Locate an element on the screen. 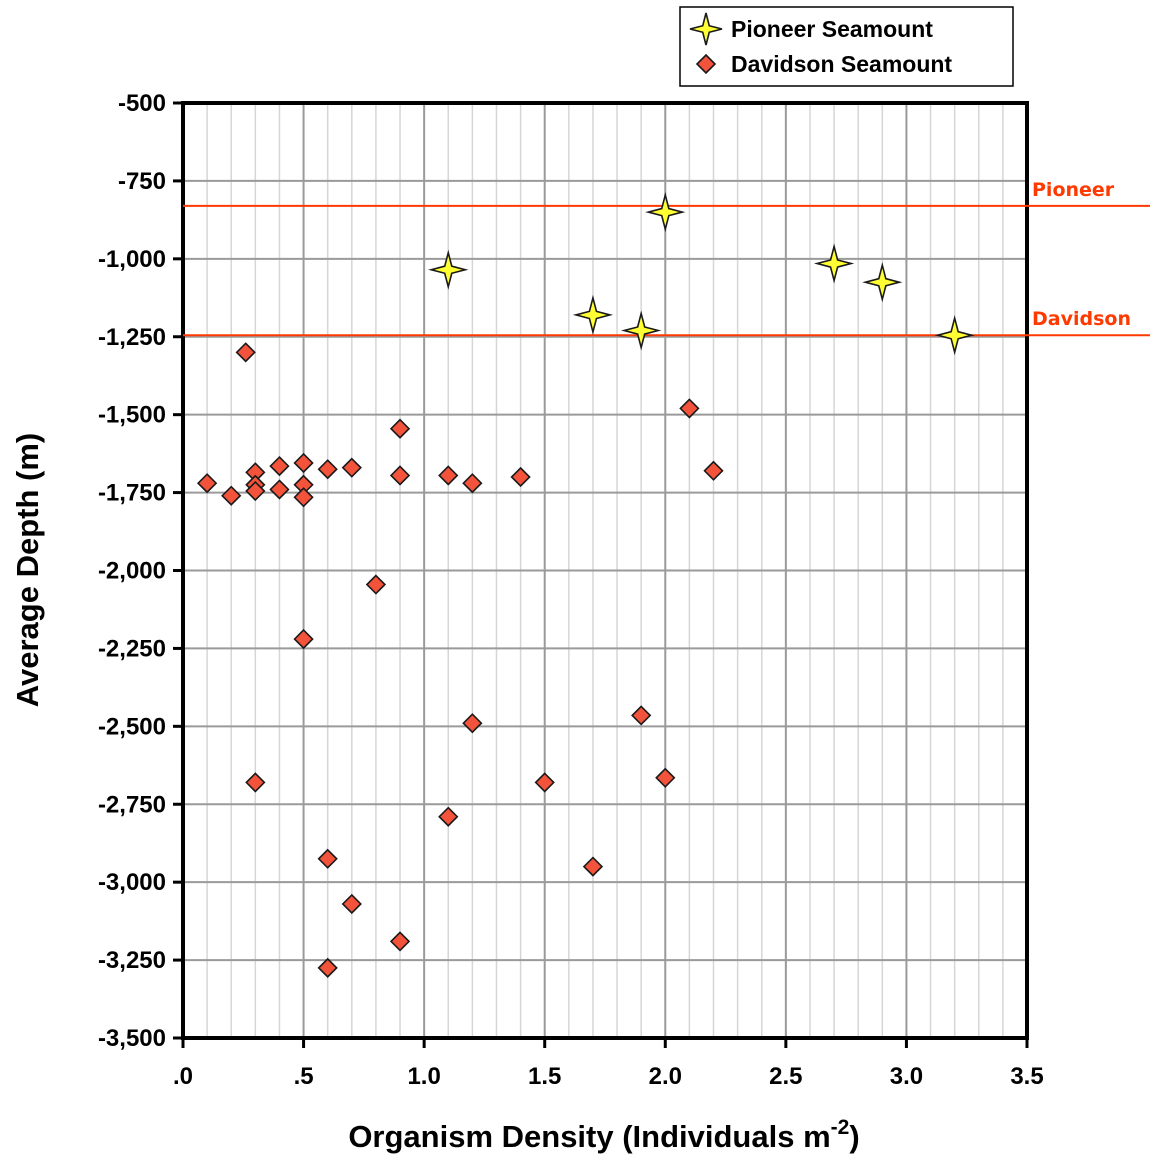  legend-label-pioneer: Pioneer Seamount is located at coordinates (832, 29).